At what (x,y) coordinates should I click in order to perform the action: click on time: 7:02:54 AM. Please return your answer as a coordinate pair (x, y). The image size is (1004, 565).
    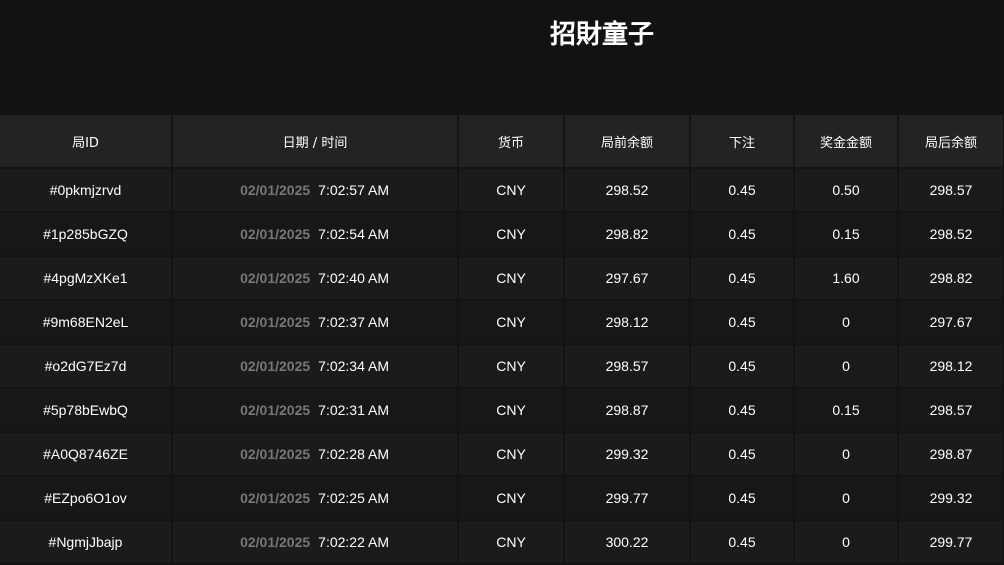
    Looking at the image, I should click on (353, 234).